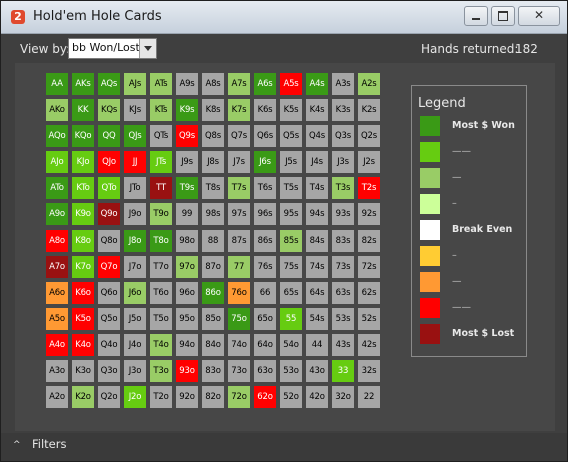 The height and width of the screenshot is (462, 568). Describe the element at coordinates (317, 214) in the screenshot. I see `hand-cell: 94s` at that location.